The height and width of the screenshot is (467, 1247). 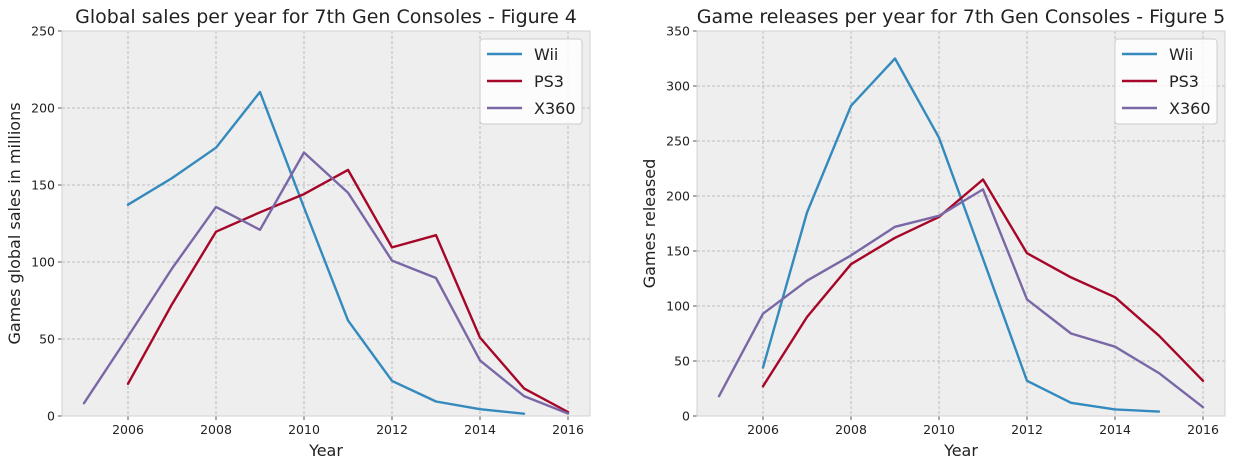 What do you see at coordinates (14, 223) in the screenshot?
I see `y-axis-label: Games global sales in millions` at bounding box center [14, 223].